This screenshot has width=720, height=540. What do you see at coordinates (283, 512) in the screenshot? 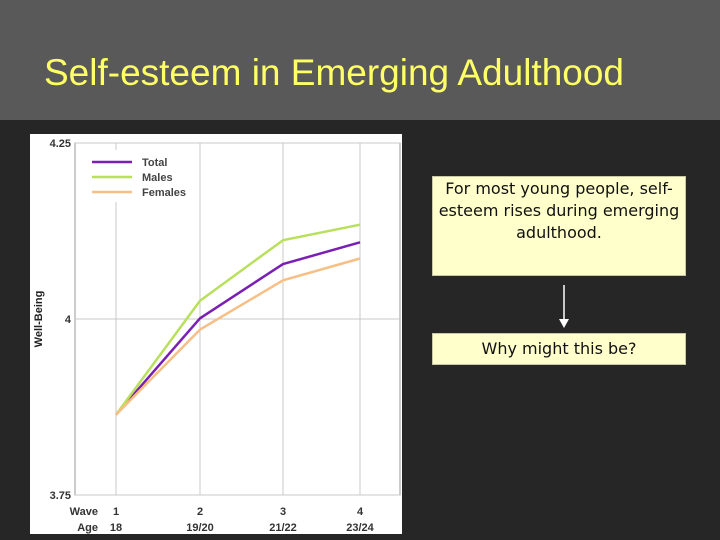
I see `x-tick-label-wave: 3` at bounding box center [283, 512].